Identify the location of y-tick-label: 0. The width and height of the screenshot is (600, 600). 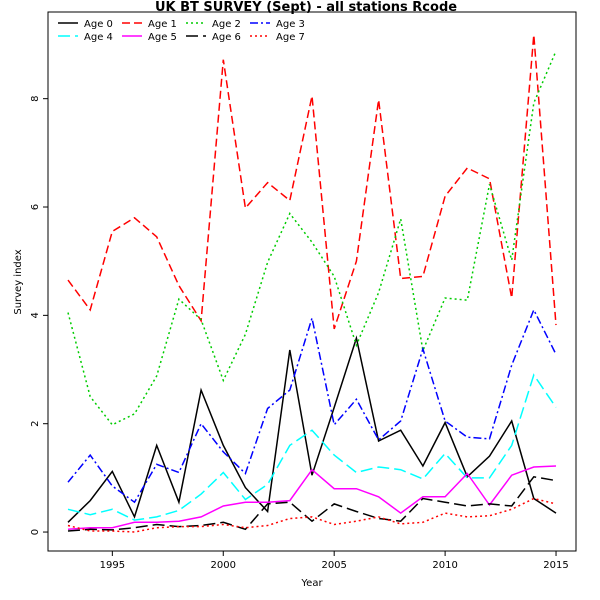
(35, 532).